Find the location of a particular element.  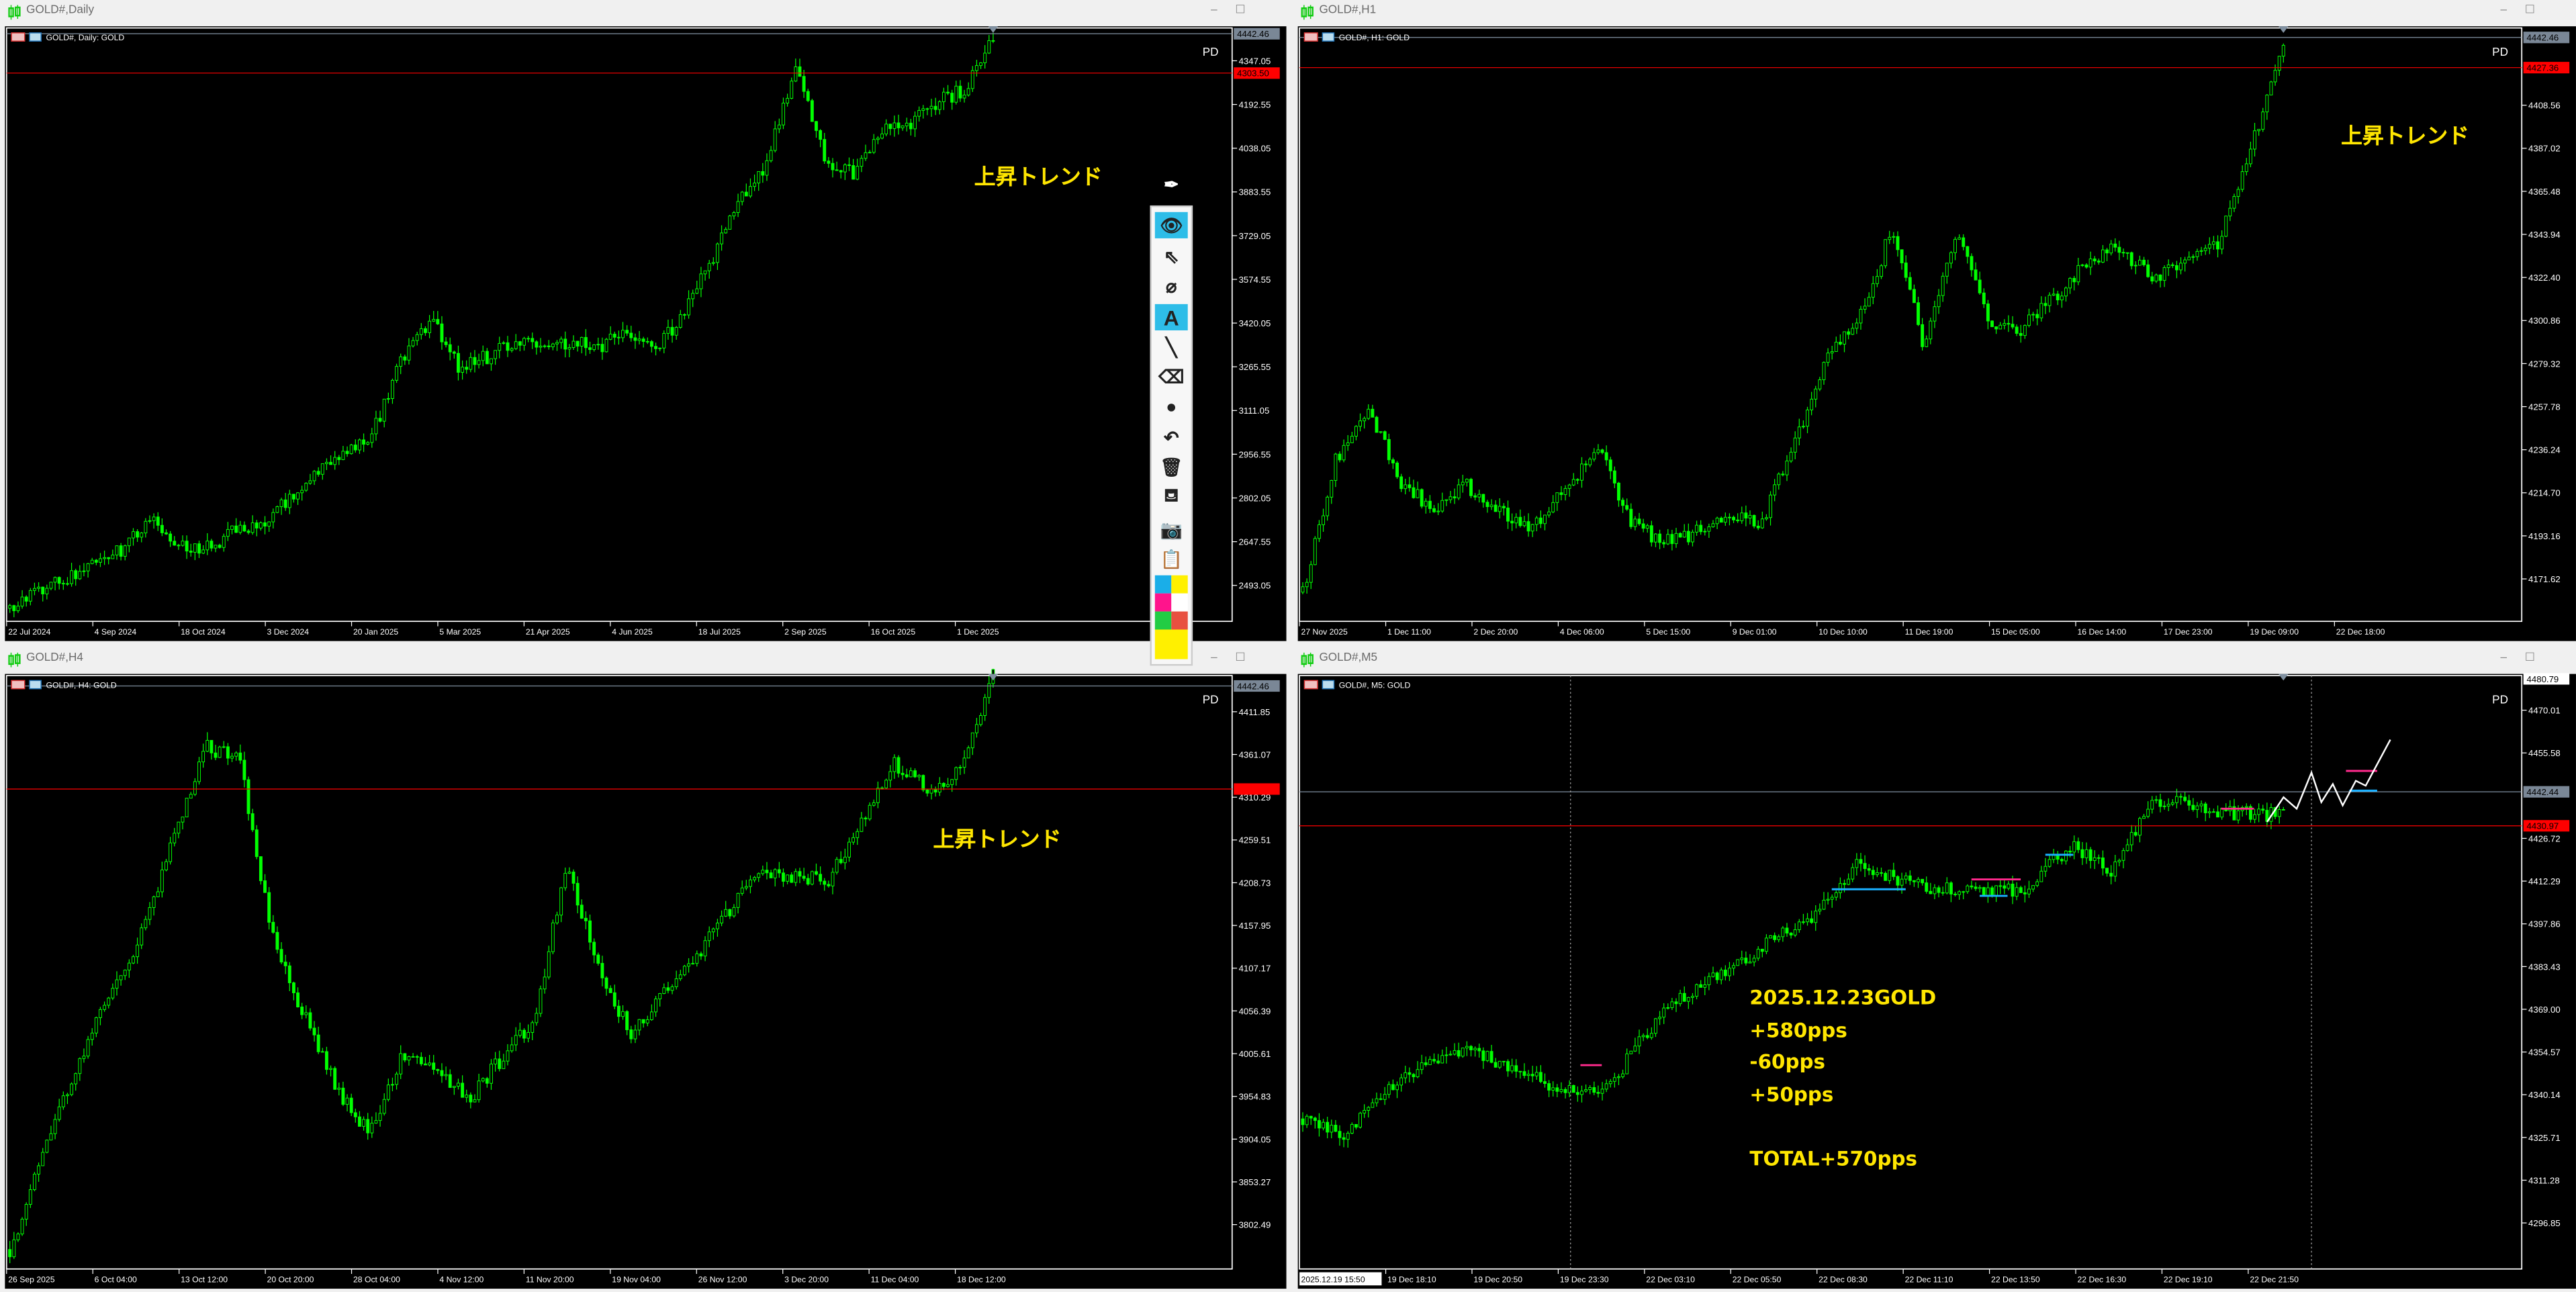

price-tick-label: 4322.40 is located at coordinates (2544, 278).